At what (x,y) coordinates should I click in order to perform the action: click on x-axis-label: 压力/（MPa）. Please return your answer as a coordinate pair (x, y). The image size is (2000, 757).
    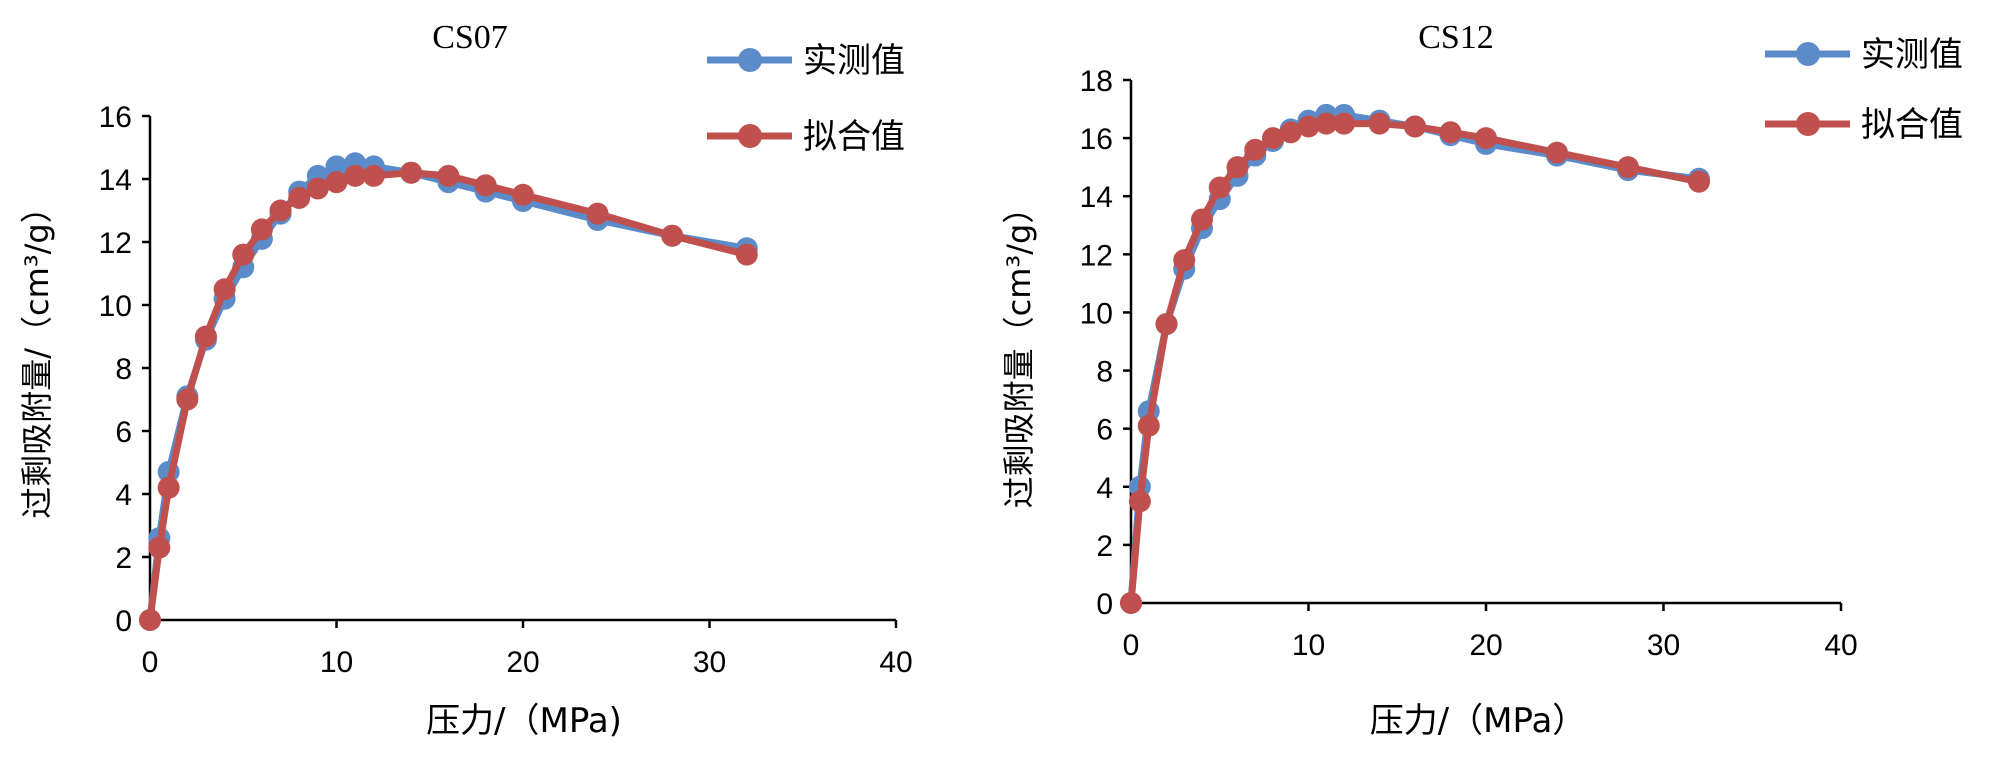
    Looking at the image, I should click on (1478, 721).